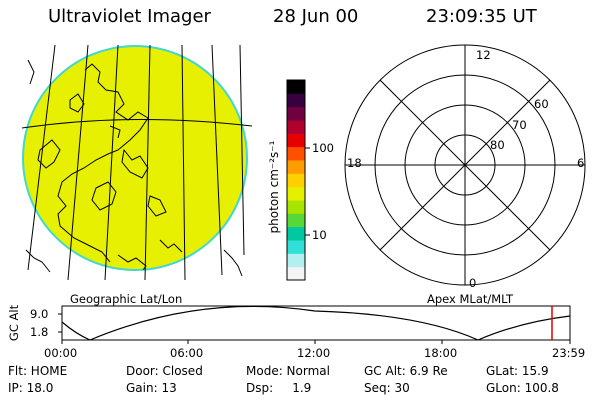  I want to click on info-mode: Mode: Normal, so click(288, 371).